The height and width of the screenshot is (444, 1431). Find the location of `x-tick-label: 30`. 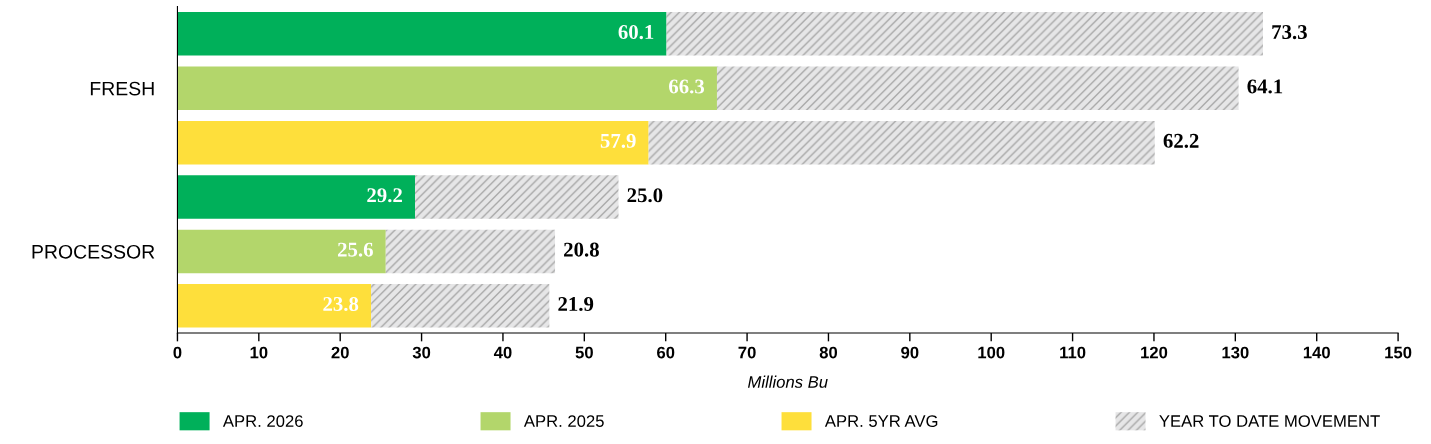

x-tick-label: 30 is located at coordinates (421, 352).